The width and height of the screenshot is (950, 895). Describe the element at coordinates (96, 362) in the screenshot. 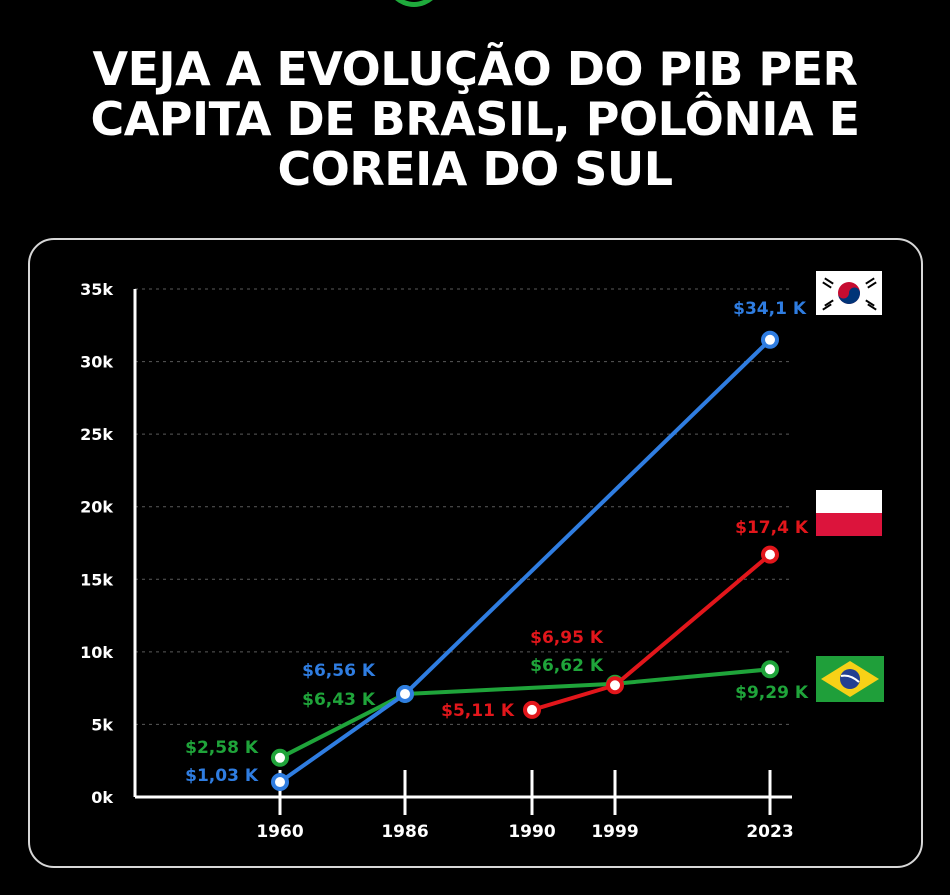

I see `y-tick-label: 30k` at that location.